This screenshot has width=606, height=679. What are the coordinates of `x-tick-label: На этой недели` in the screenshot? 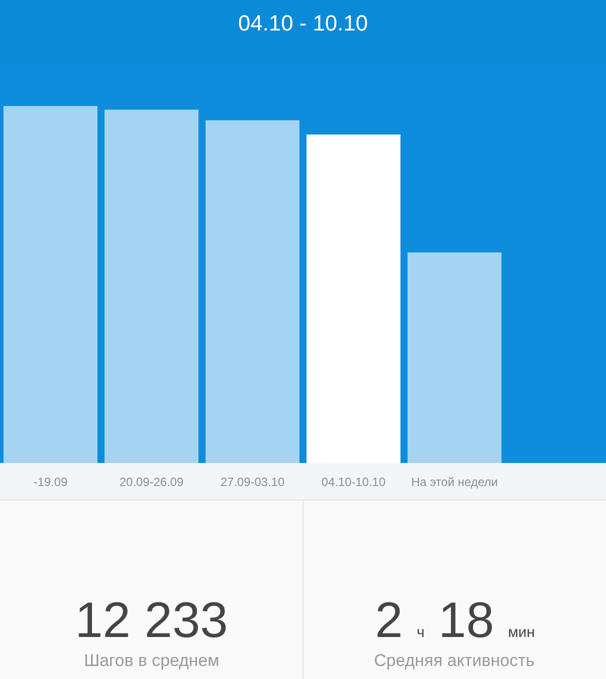 It's located at (454, 482).